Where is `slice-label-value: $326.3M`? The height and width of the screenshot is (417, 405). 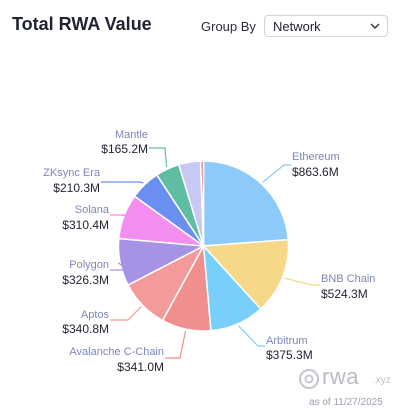
slice-label-value: $326.3M is located at coordinates (85, 280).